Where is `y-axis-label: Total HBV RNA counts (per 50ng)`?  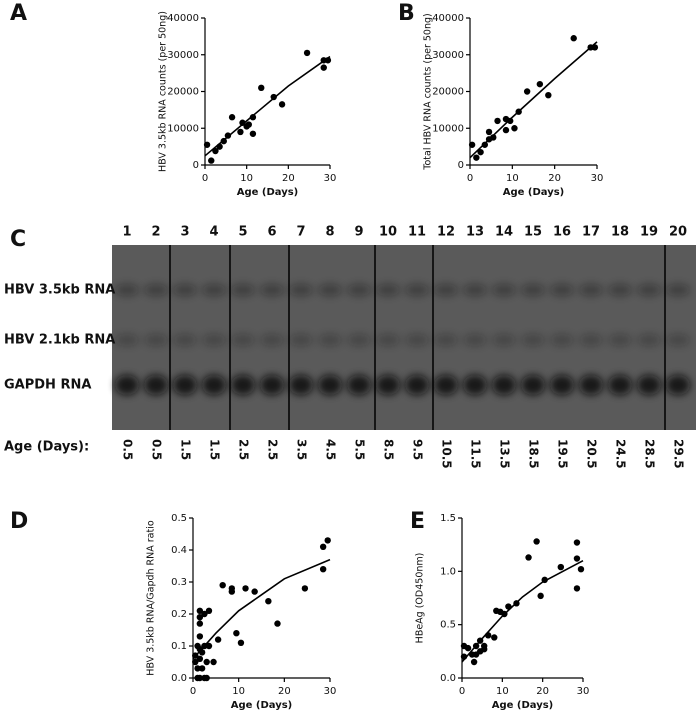
y-axis-label: Total HBV RNA counts (per 50ng) is located at coordinates (428, 91).